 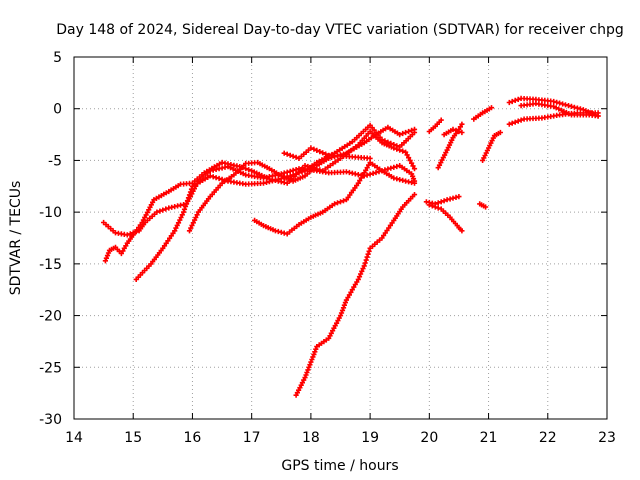 What do you see at coordinates (50, 368) in the screenshot?
I see `y-tick-label: -25` at bounding box center [50, 368].